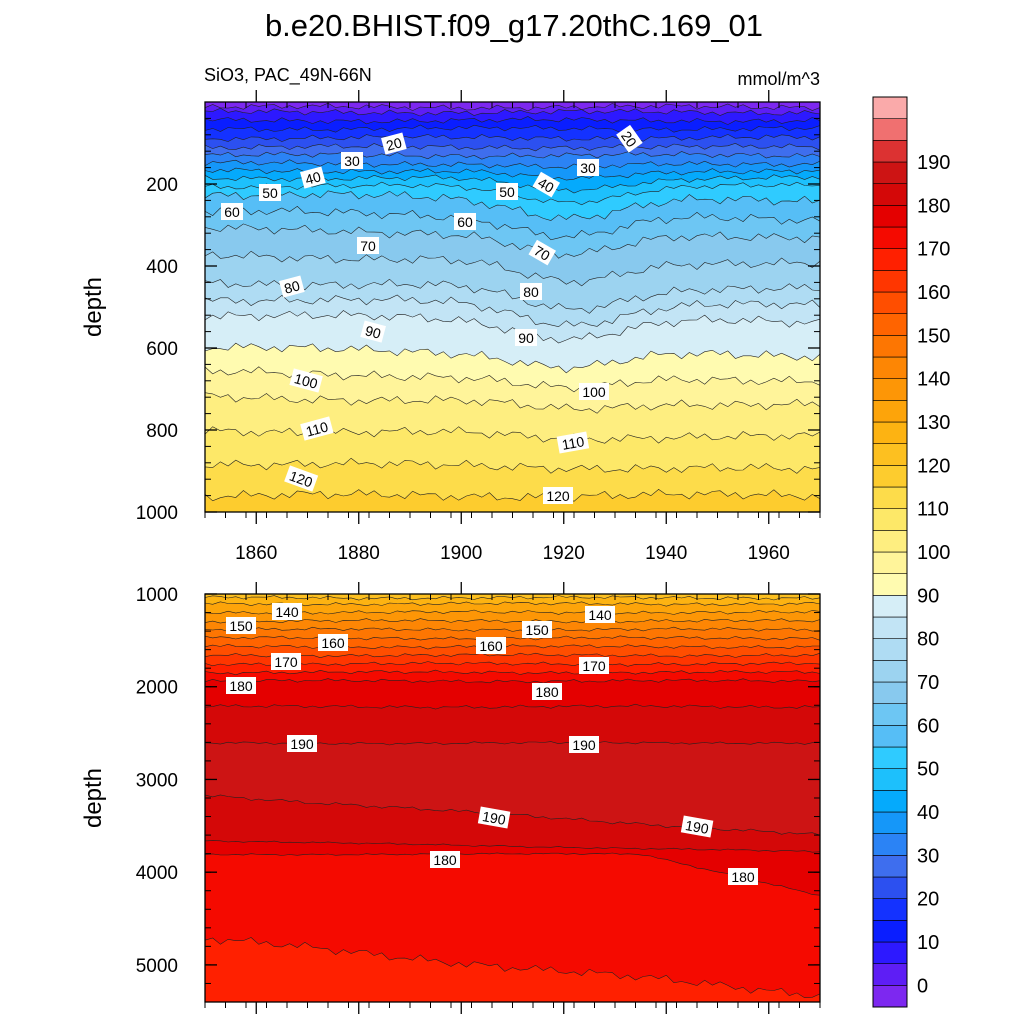 This screenshot has height=1024, width=1024. What do you see at coordinates (933, 336) in the screenshot?
I see `colorbar-tick-label: 150` at bounding box center [933, 336].